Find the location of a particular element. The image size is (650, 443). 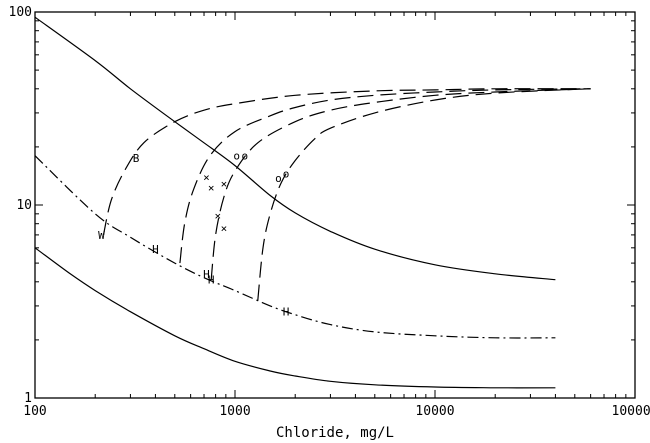

x-tick-label: 1000 is located at coordinates (234, 411).